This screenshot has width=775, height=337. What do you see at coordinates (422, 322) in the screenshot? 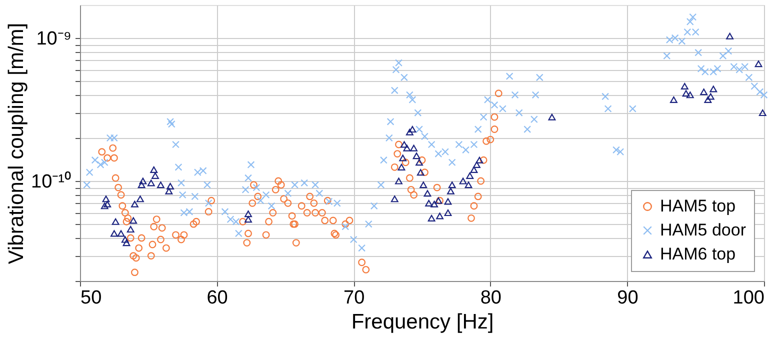
I see `x-axis-title: Frequency [Hz]` at bounding box center [422, 322].